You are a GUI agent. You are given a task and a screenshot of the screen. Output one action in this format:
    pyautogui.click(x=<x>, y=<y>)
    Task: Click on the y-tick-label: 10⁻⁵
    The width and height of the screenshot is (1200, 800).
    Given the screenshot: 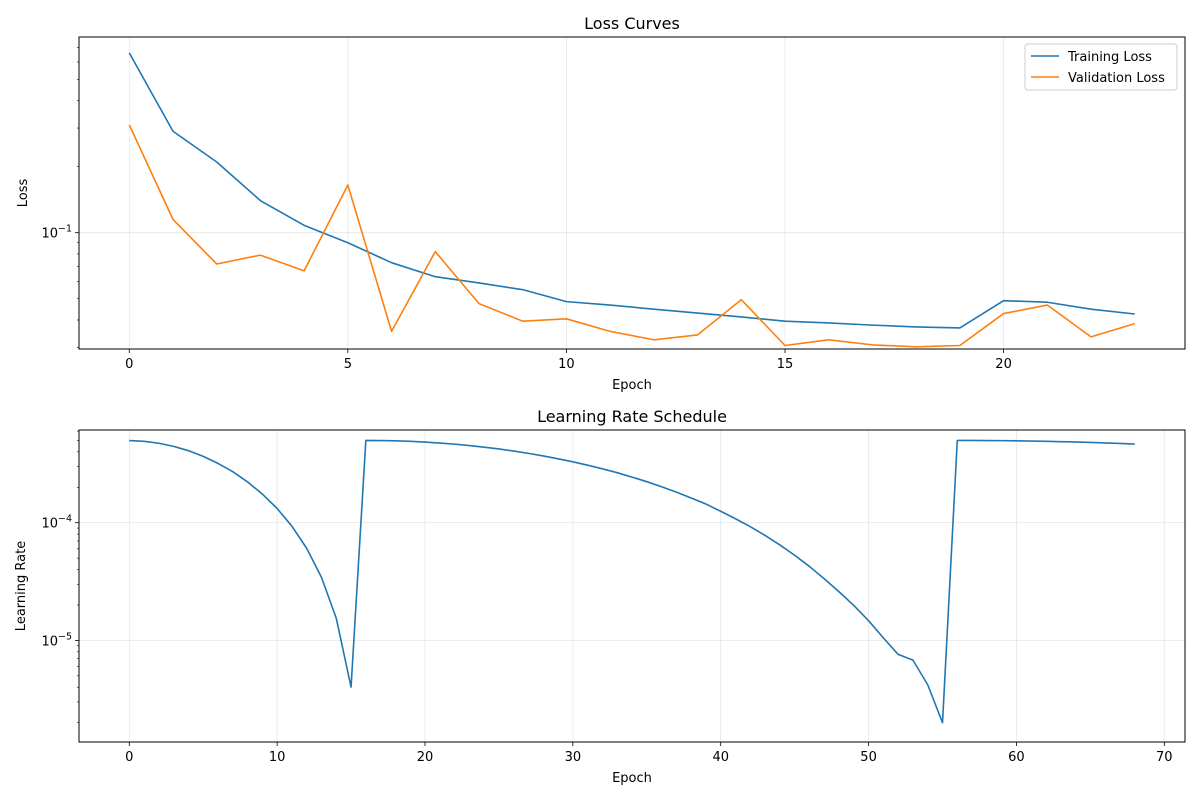 What is the action you would take?
    pyautogui.click(x=56, y=640)
    